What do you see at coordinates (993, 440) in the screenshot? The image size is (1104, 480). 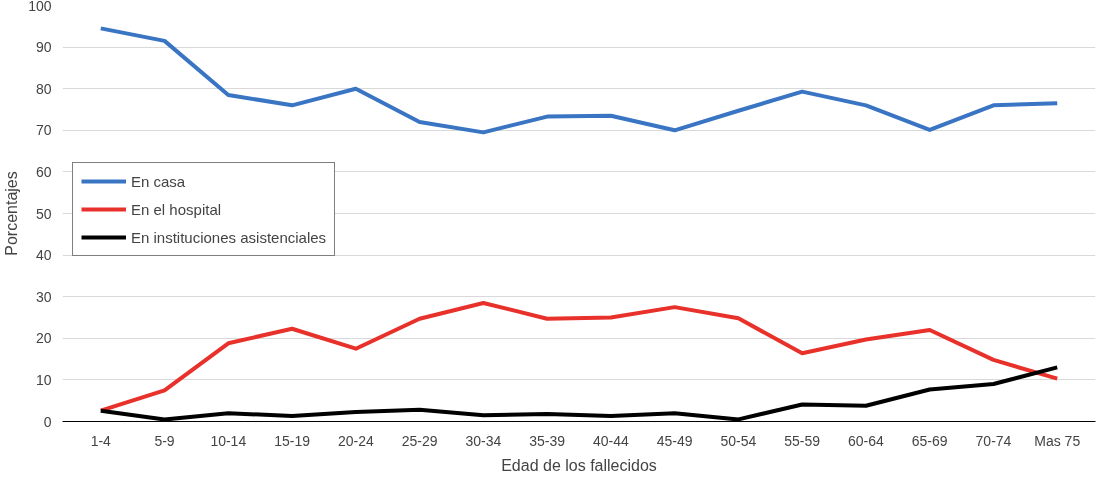 I see `x-tick-label: 70-74` at bounding box center [993, 440].